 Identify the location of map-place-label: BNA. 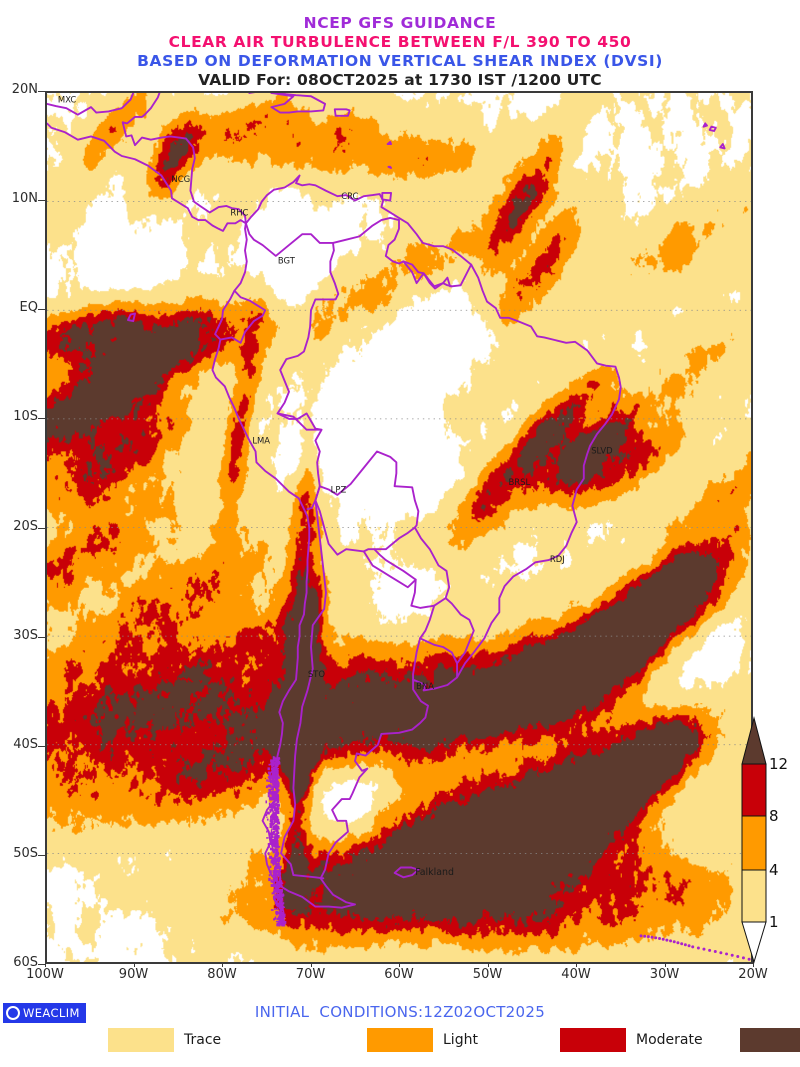
(425, 686).